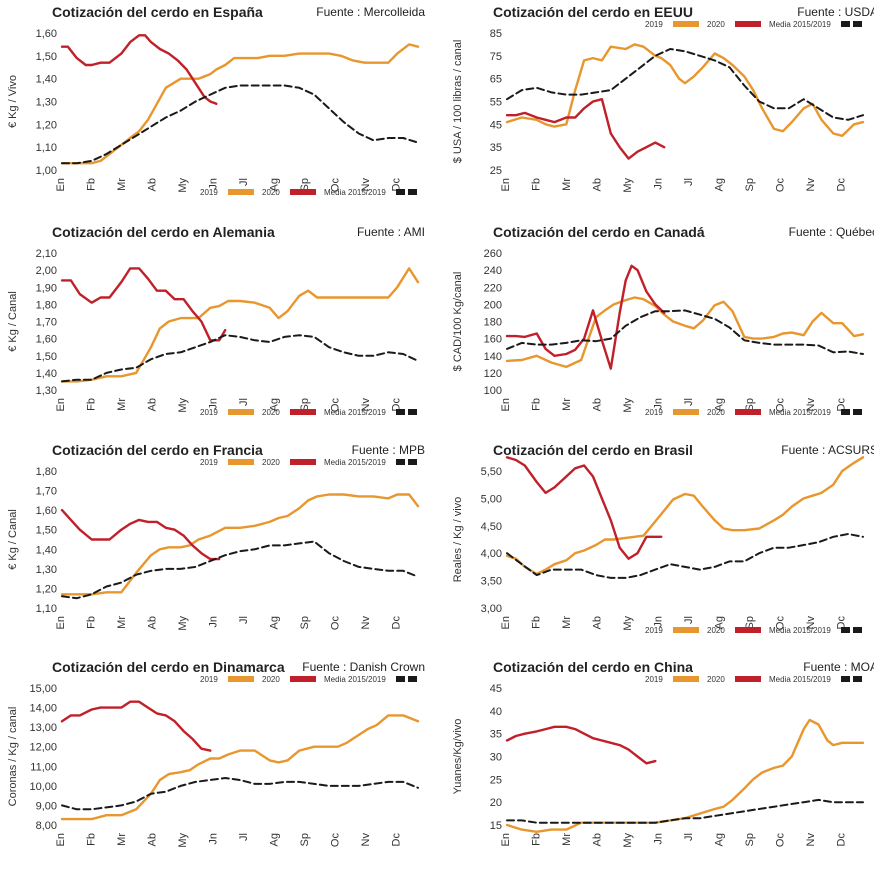  What do you see at coordinates (46, 531) in the screenshot?
I see `y-tick-label: 1,50` at bounding box center [46, 531].